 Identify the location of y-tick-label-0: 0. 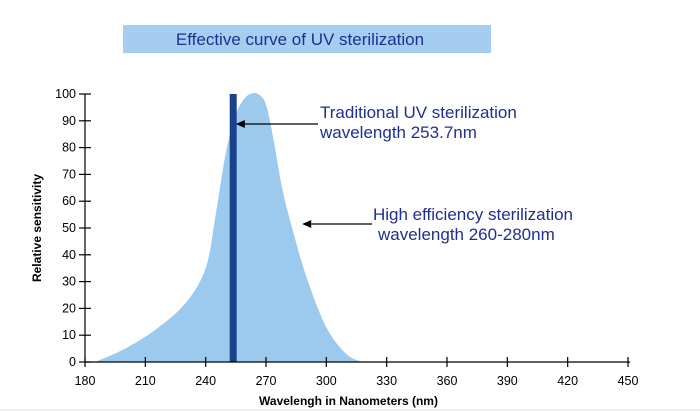
(72, 362).